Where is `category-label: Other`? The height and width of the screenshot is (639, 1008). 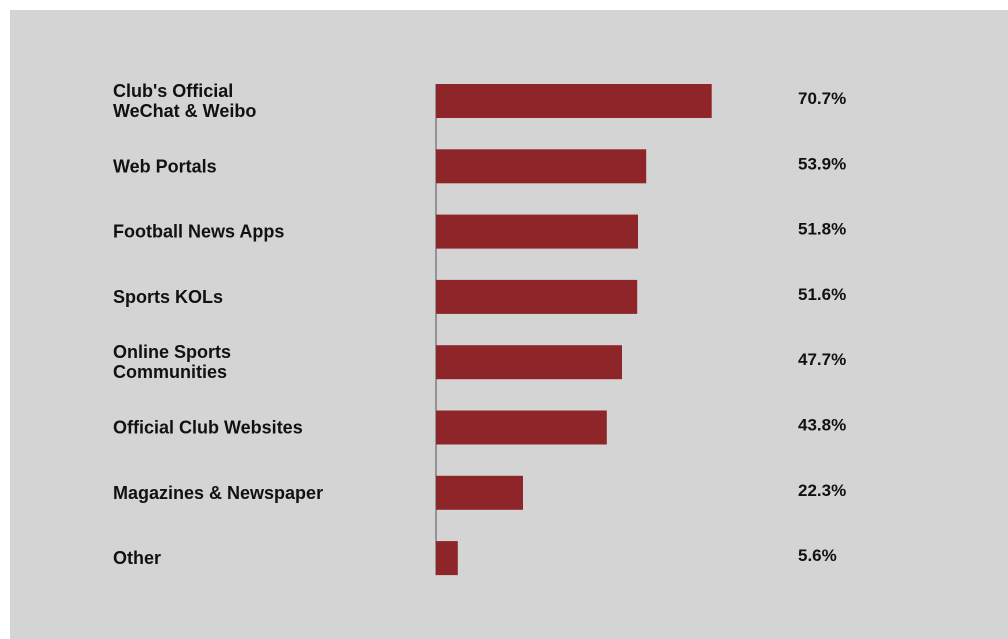
category-label: Other is located at coordinates (137, 558).